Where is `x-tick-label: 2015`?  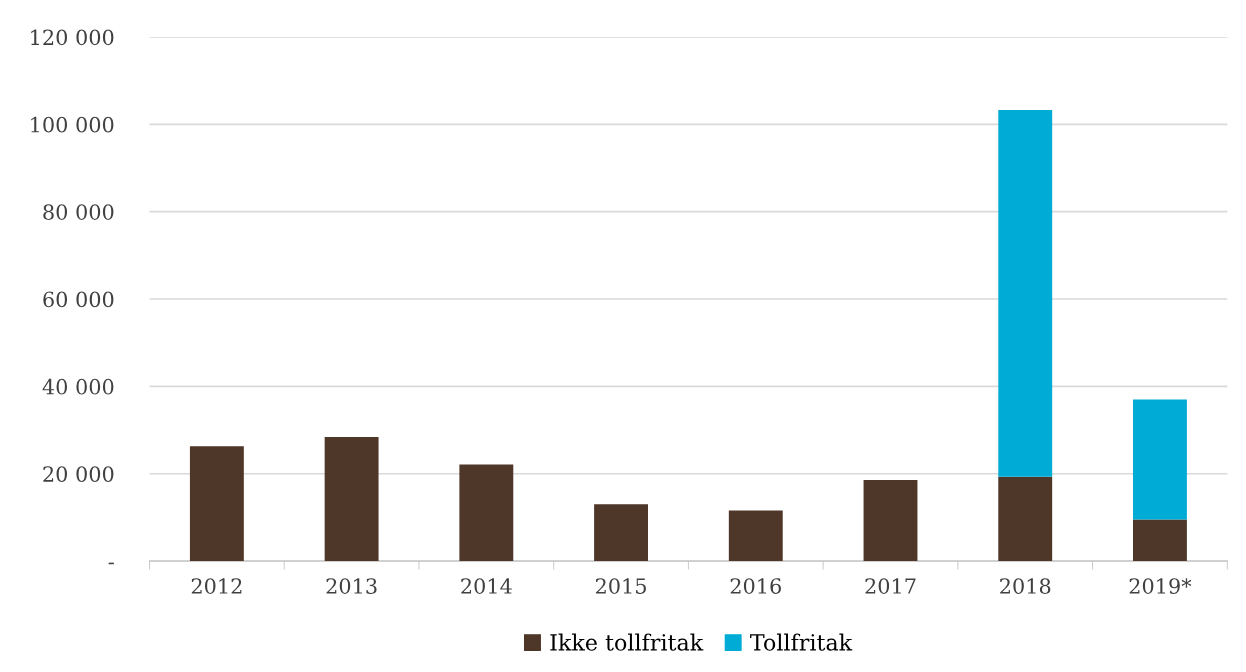 x-tick-label: 2015 is located at coordinates (620, 586).